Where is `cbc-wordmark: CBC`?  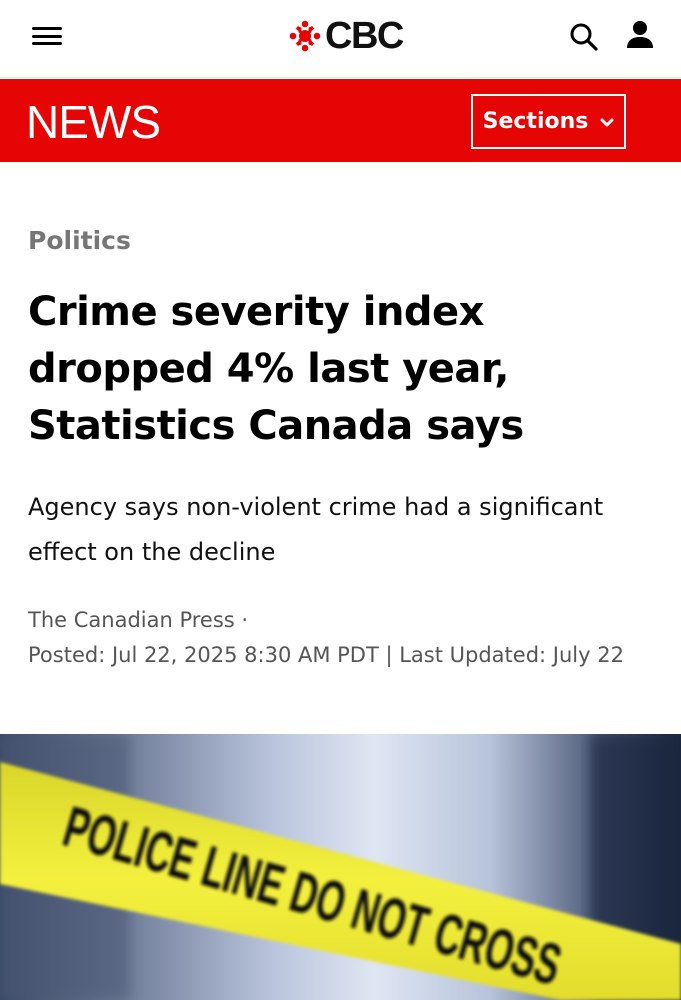
cbc-wordmark: CBC is located at coordinates (364, 36).